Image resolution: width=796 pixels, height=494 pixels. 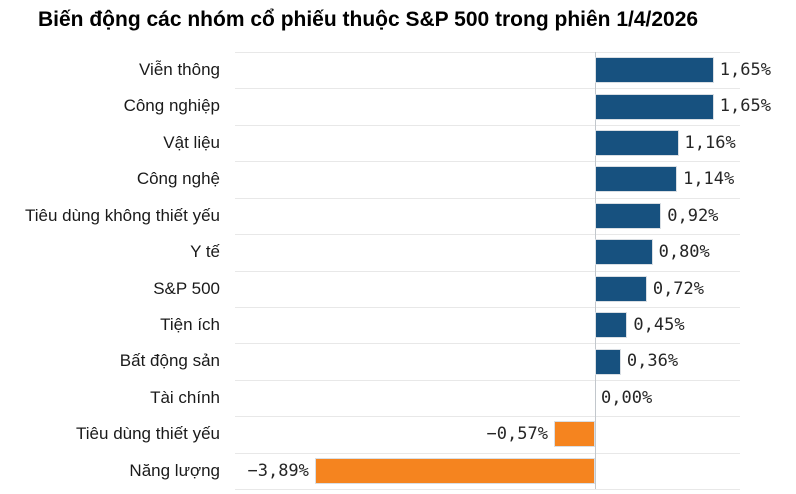 I want to click on category-label: Tài chính, so click(x=185, y=397).